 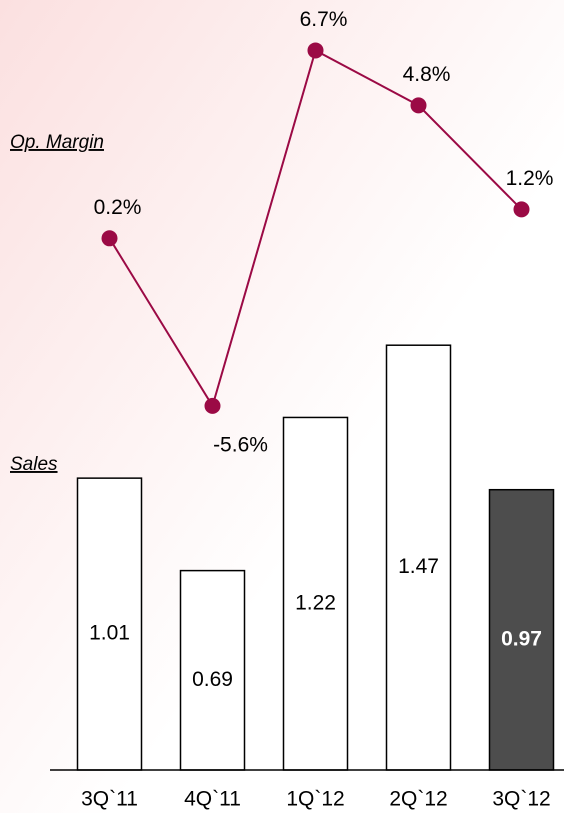 I want to click on data-label: 1.01, so click(x=109, y=633).